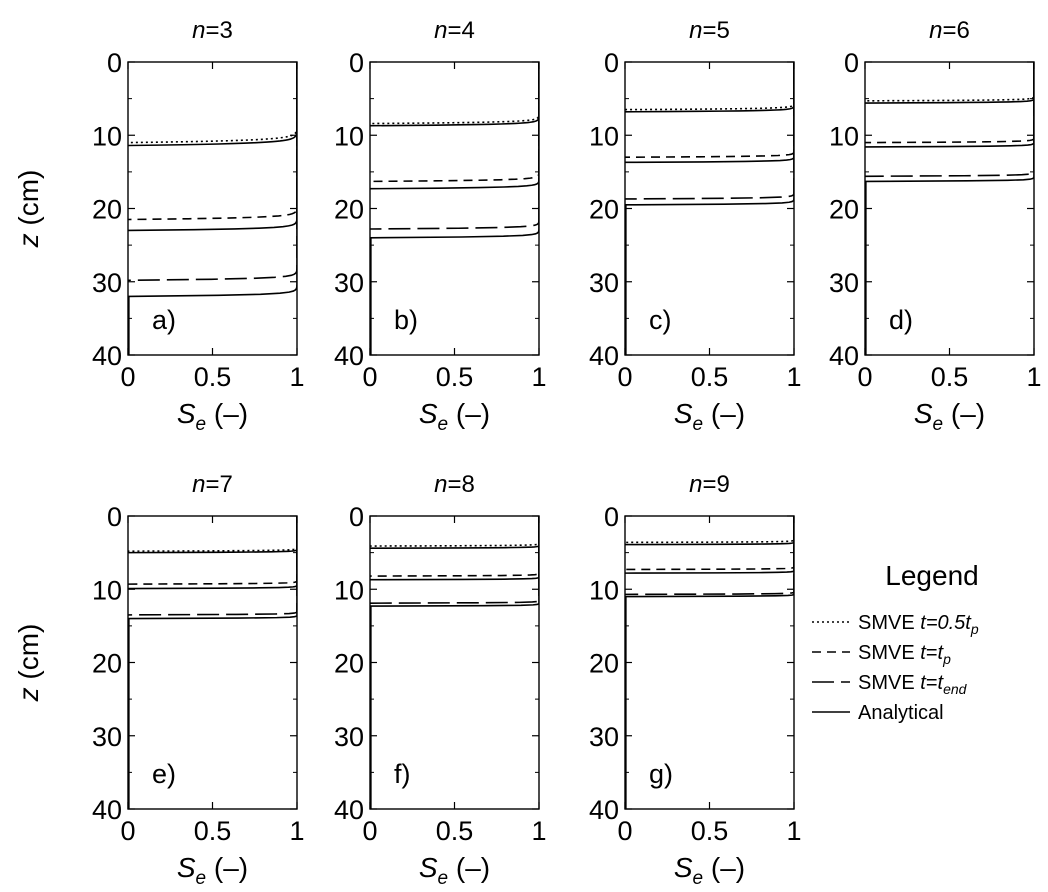 Image resolution: width=1048 pixels, height=892 pixels. Describe the element at coordinates (454, 30) in the screenshot. I see `panel-title: n=4` at that location.